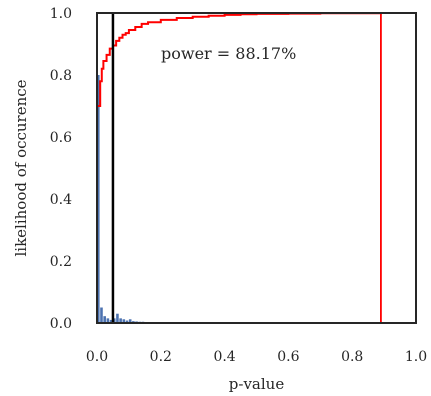 This screenshot has height=396, width=431. I want to click on y-tick-label: 0.0, so click(61, 324).